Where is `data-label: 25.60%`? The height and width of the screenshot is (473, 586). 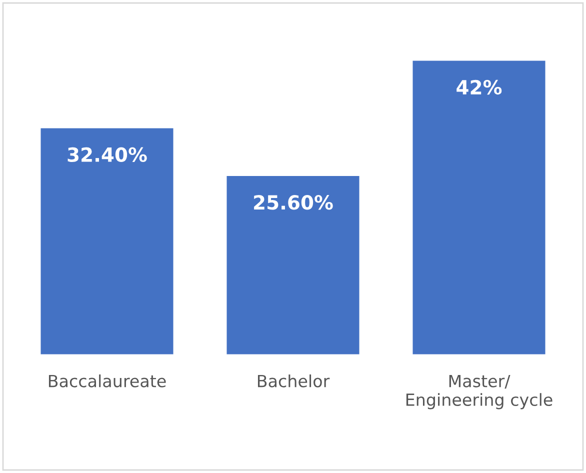 data-label: 25.60% is located at coordinates (293, 202).